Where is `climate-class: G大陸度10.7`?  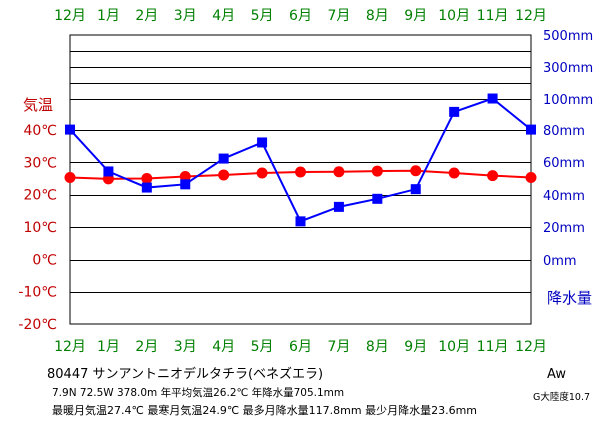 climate-class: G大陸度10.7 is located at coordinates (562, 397).